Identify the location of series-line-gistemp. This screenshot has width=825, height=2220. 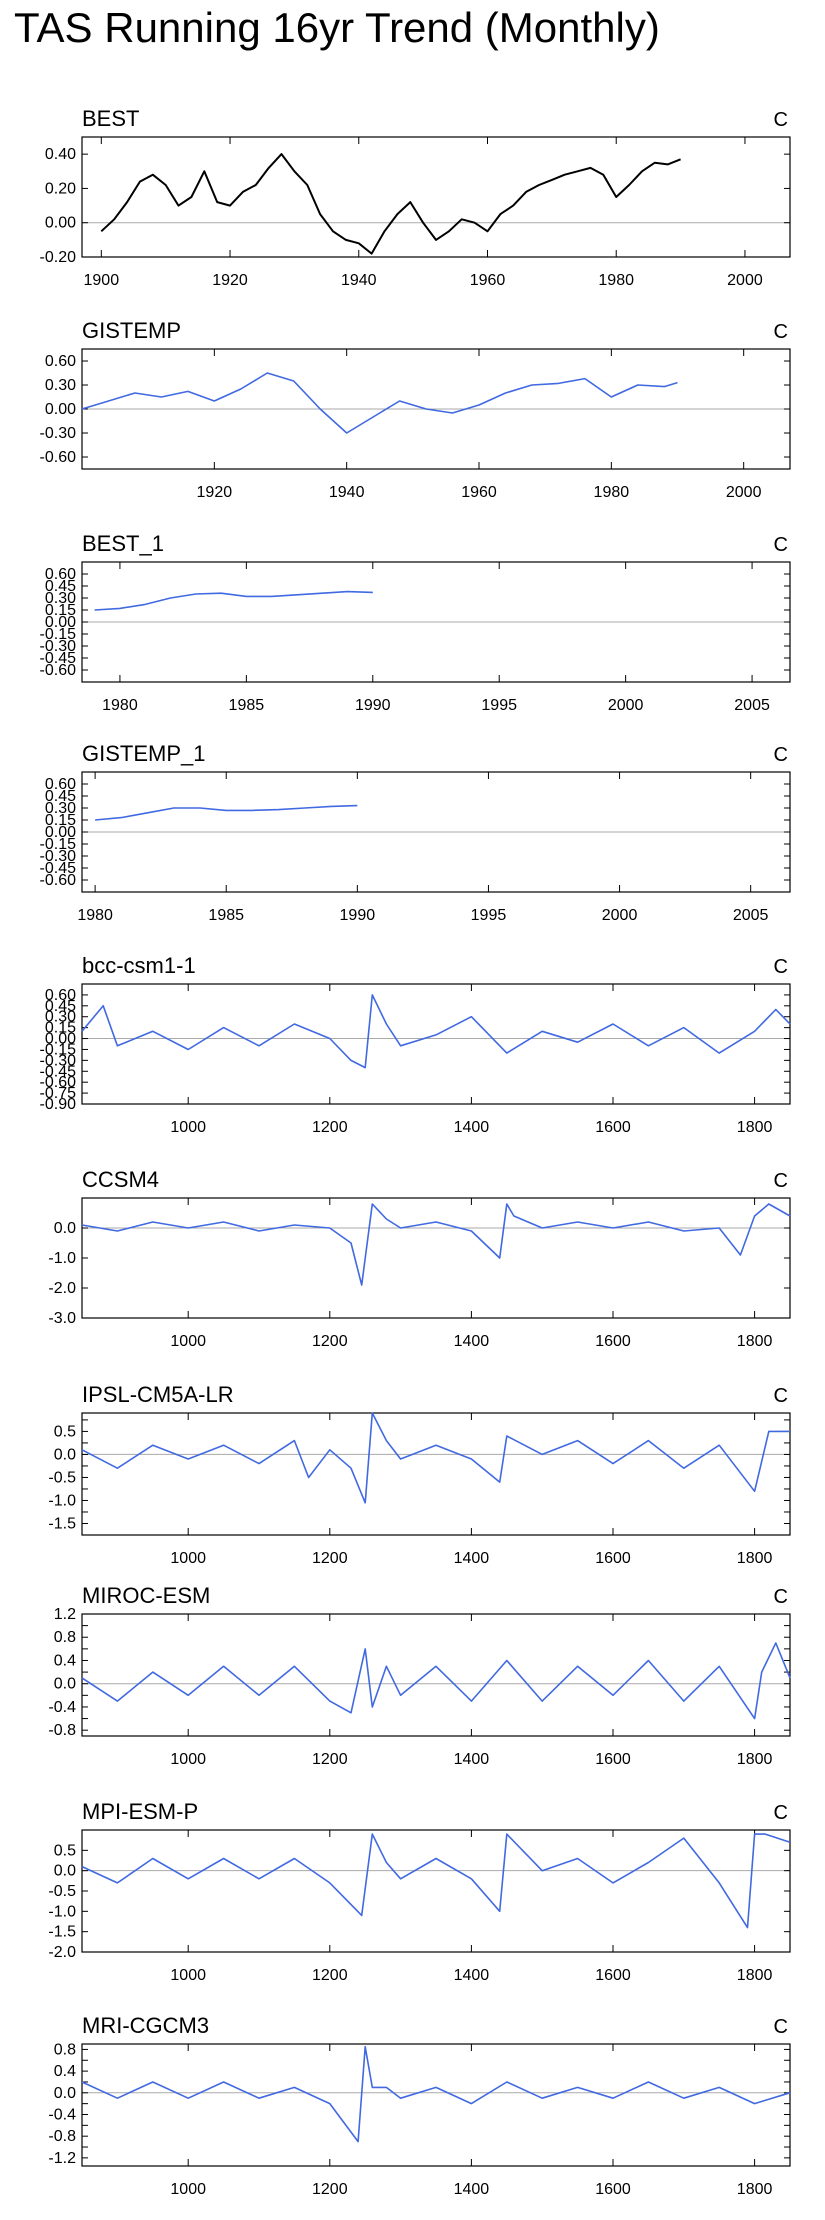
(379, 403).